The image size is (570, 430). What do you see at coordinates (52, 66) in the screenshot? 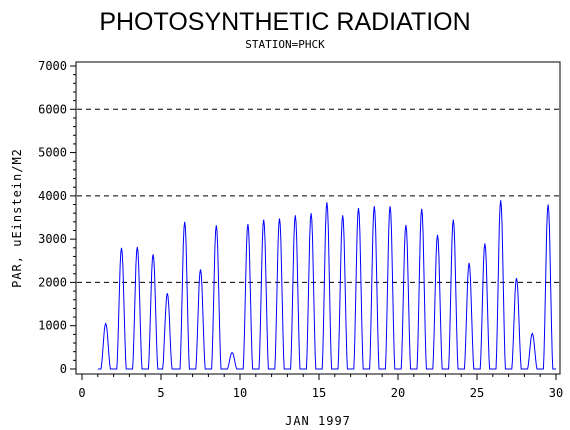
I see `y-tick-label-7000: 7000` at bounding box center [52, 66].